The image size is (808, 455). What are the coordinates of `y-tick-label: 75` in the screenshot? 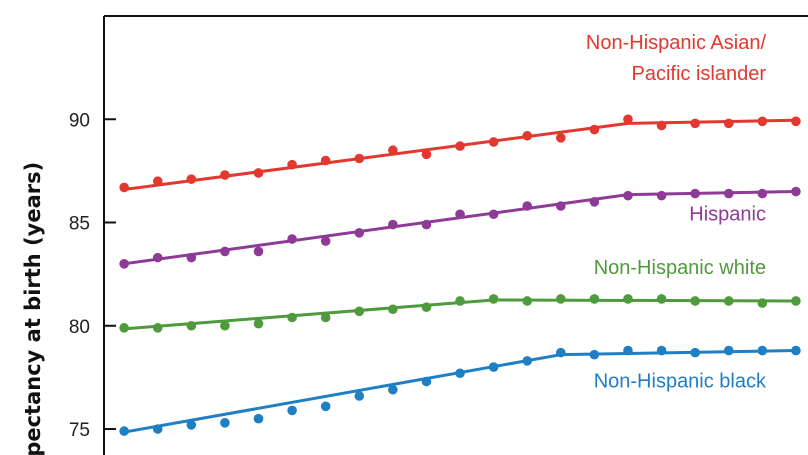 It's located at (79, 430).